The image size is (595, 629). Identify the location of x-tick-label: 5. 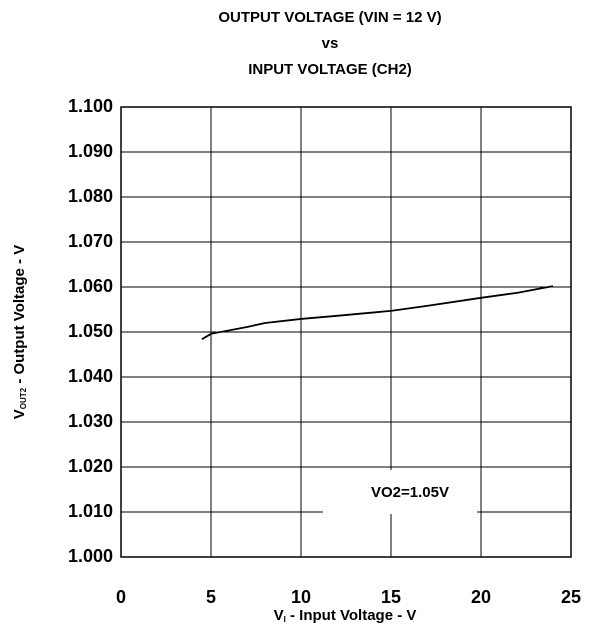
(211, 597).